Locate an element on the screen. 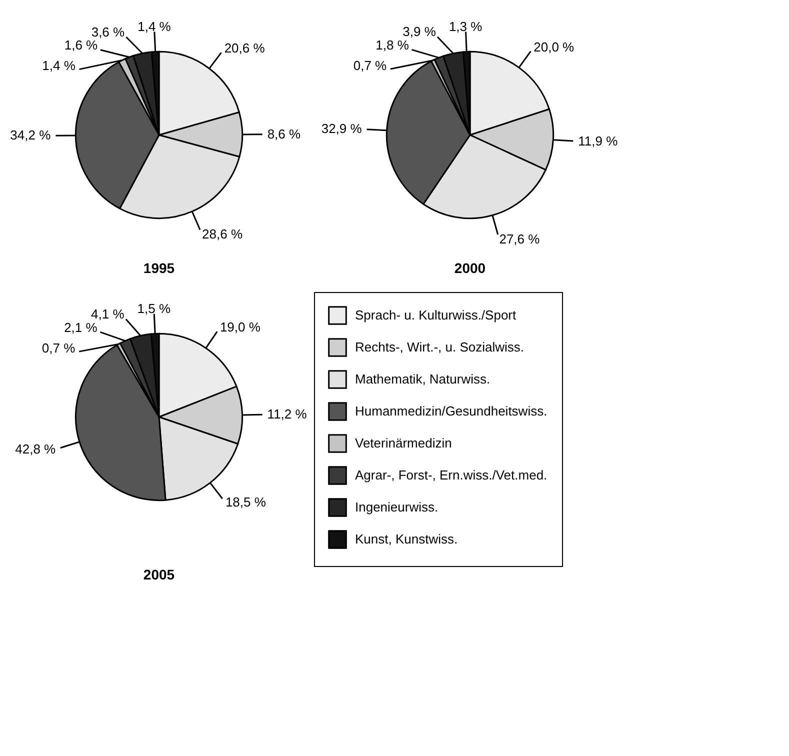  data-label: 4,1 % is located at coordinates (108, 314).